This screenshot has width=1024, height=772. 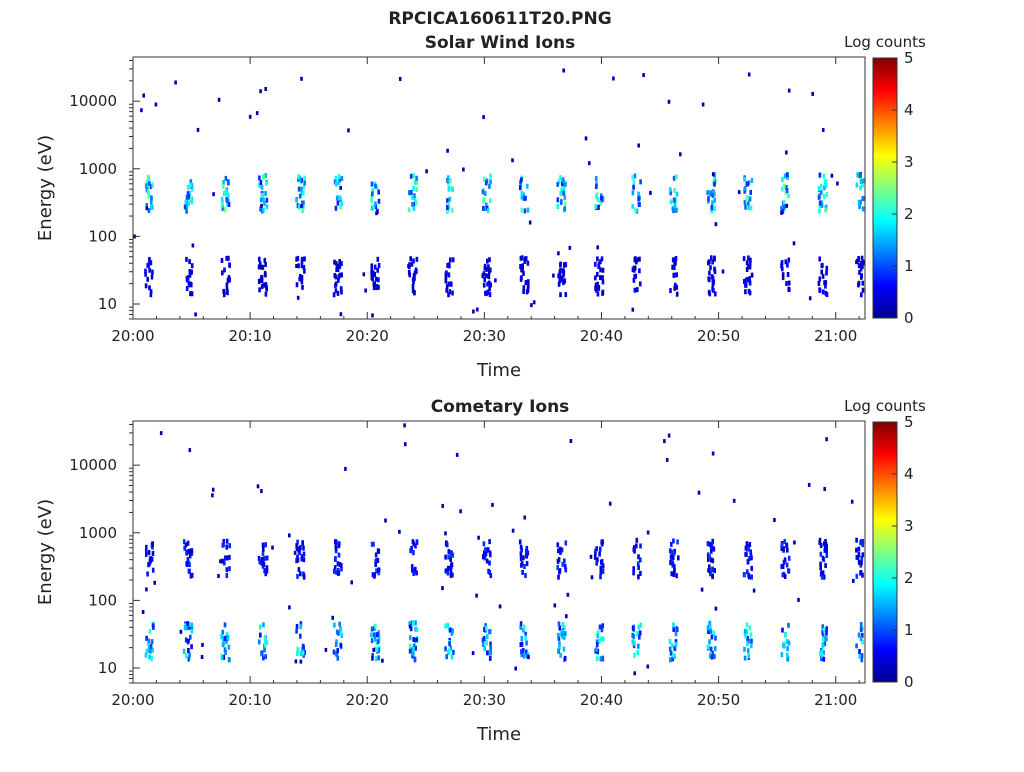 I want to click on y-tick-label: 100, so click(x=102, y=600).